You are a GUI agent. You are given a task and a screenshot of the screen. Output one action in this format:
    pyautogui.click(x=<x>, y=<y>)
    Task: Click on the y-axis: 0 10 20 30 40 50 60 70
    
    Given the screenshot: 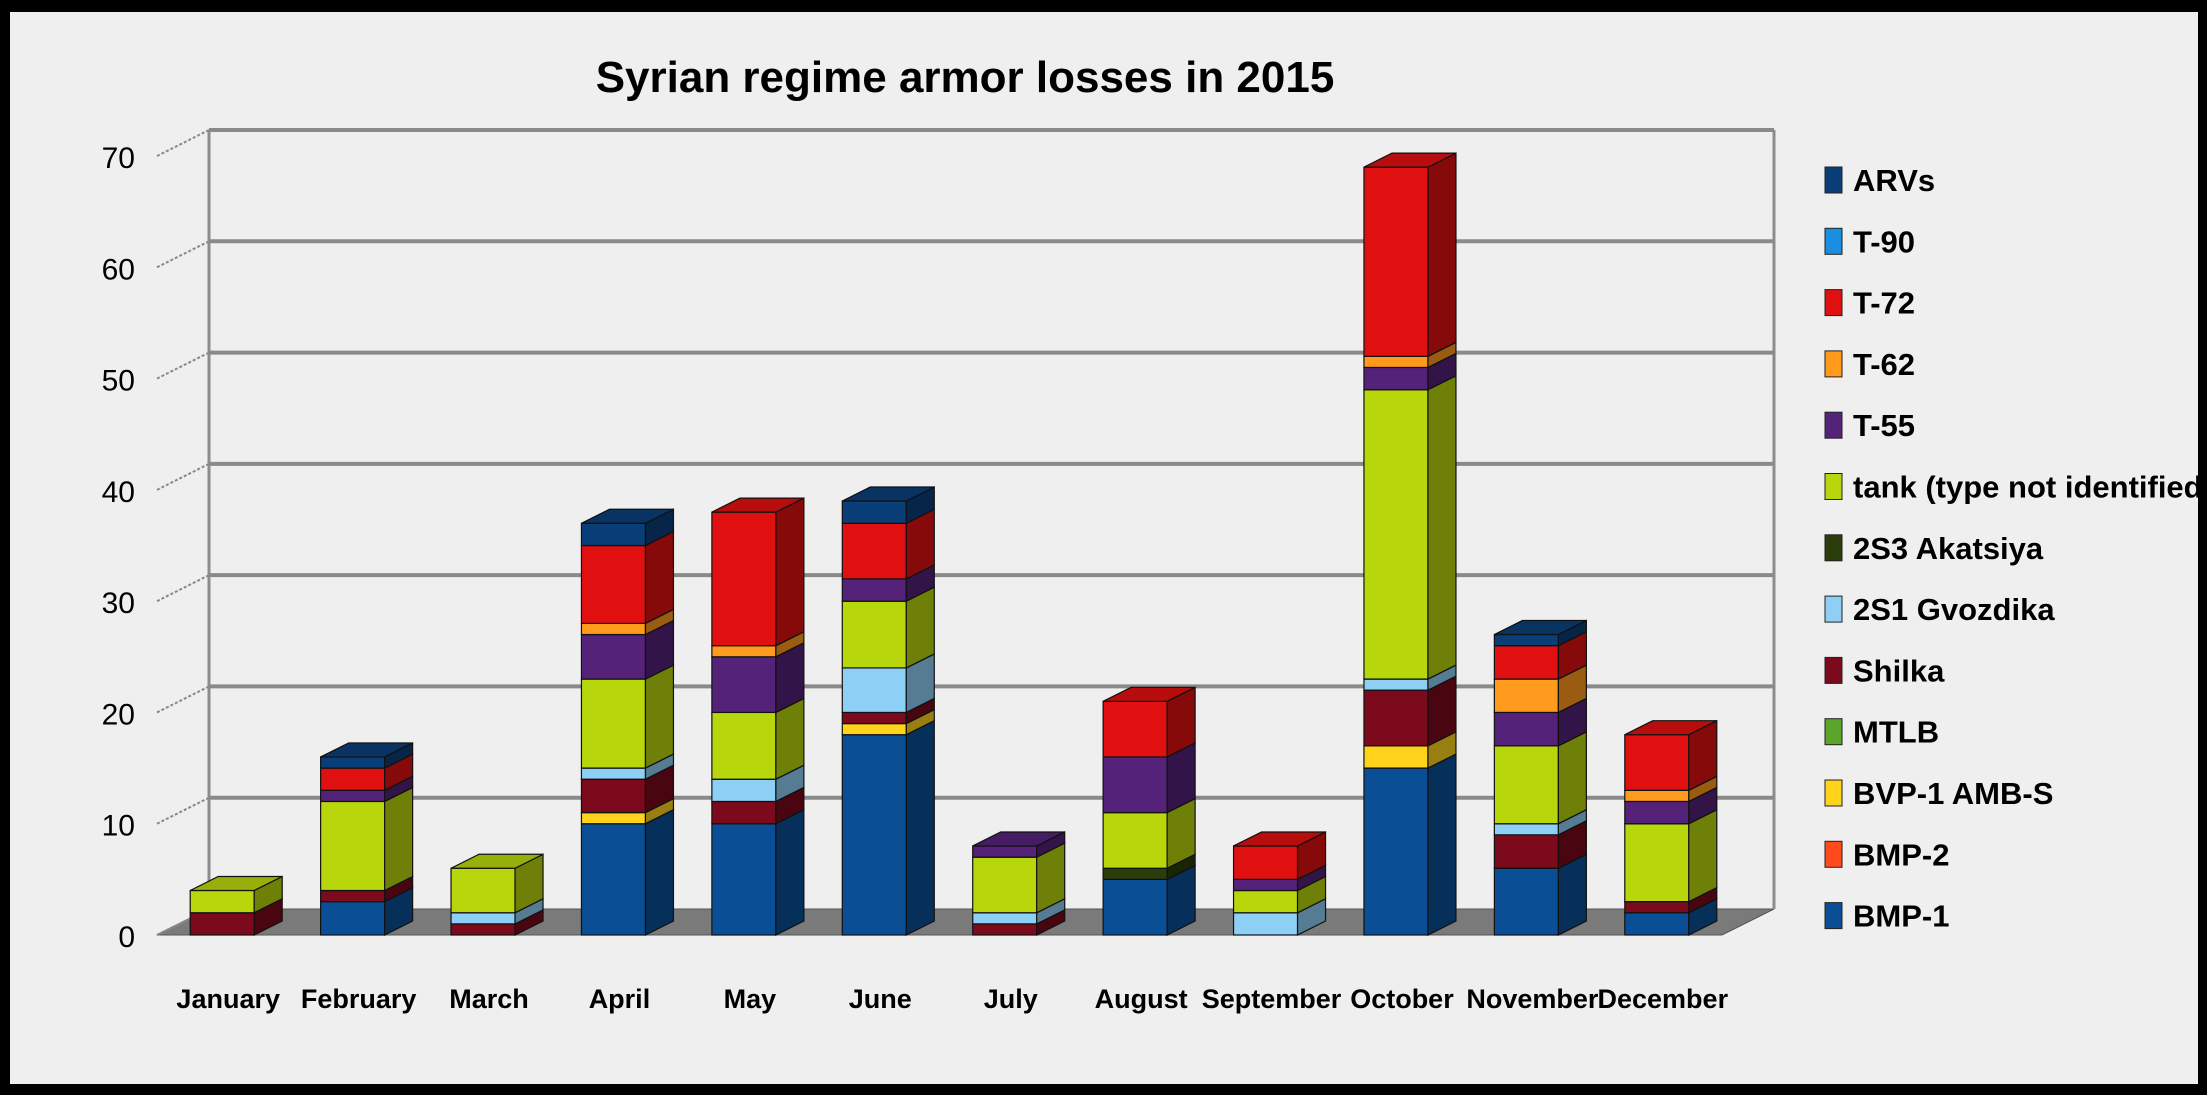 What is the action you would take?
    pyautogui.click(x=156, y=541)
    